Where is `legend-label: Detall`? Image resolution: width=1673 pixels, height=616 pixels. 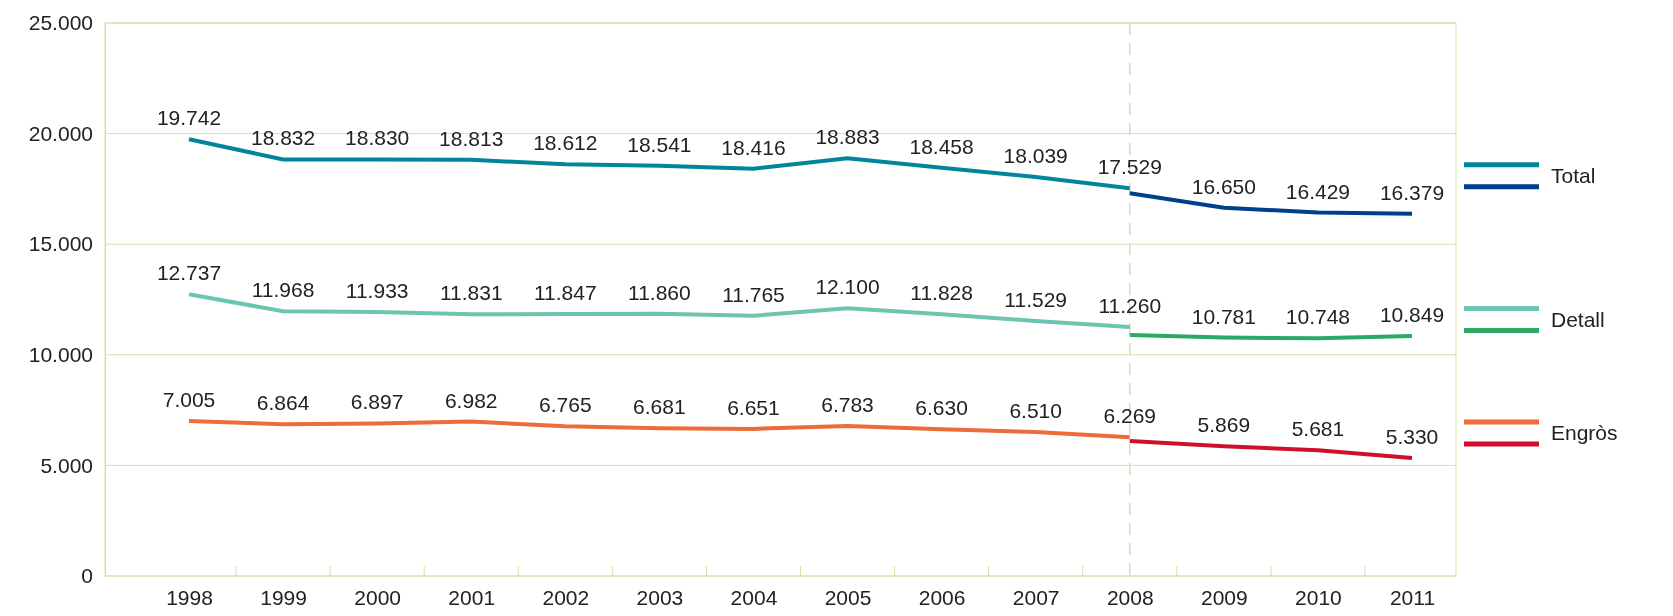
legend-label: Detall is located at coordinates (1578, 319).